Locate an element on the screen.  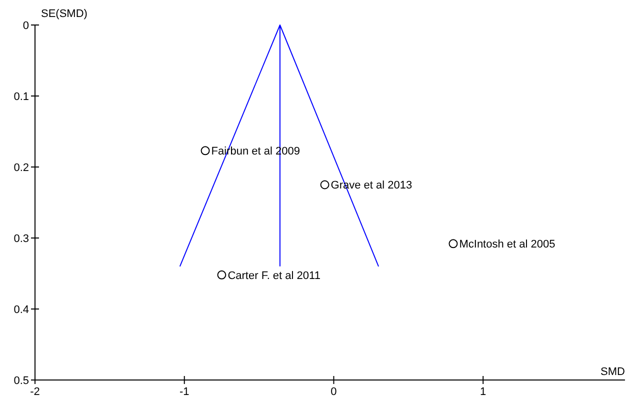
y-tick-label: 0.4 is located at coordinates (21, 310).